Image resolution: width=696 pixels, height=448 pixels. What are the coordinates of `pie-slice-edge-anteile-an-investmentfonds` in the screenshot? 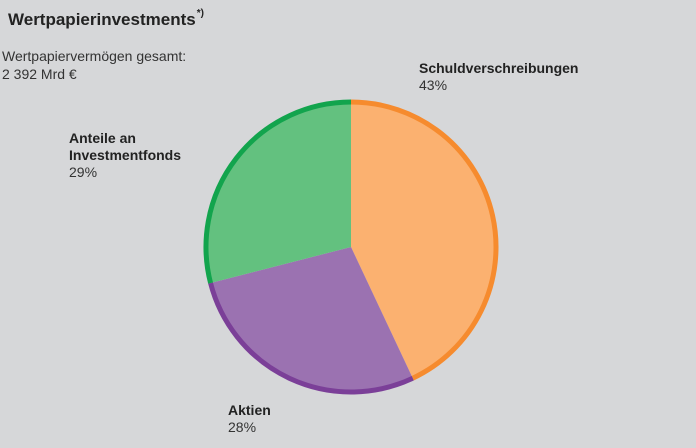 It's located at (277, 191).